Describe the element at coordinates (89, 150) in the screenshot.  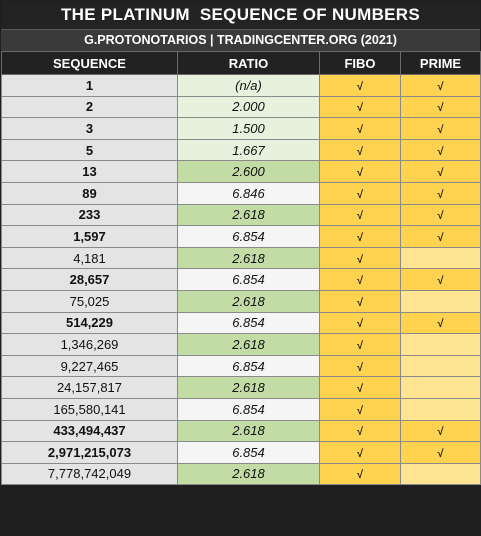
I see `sequence-cell: 5` at that location.